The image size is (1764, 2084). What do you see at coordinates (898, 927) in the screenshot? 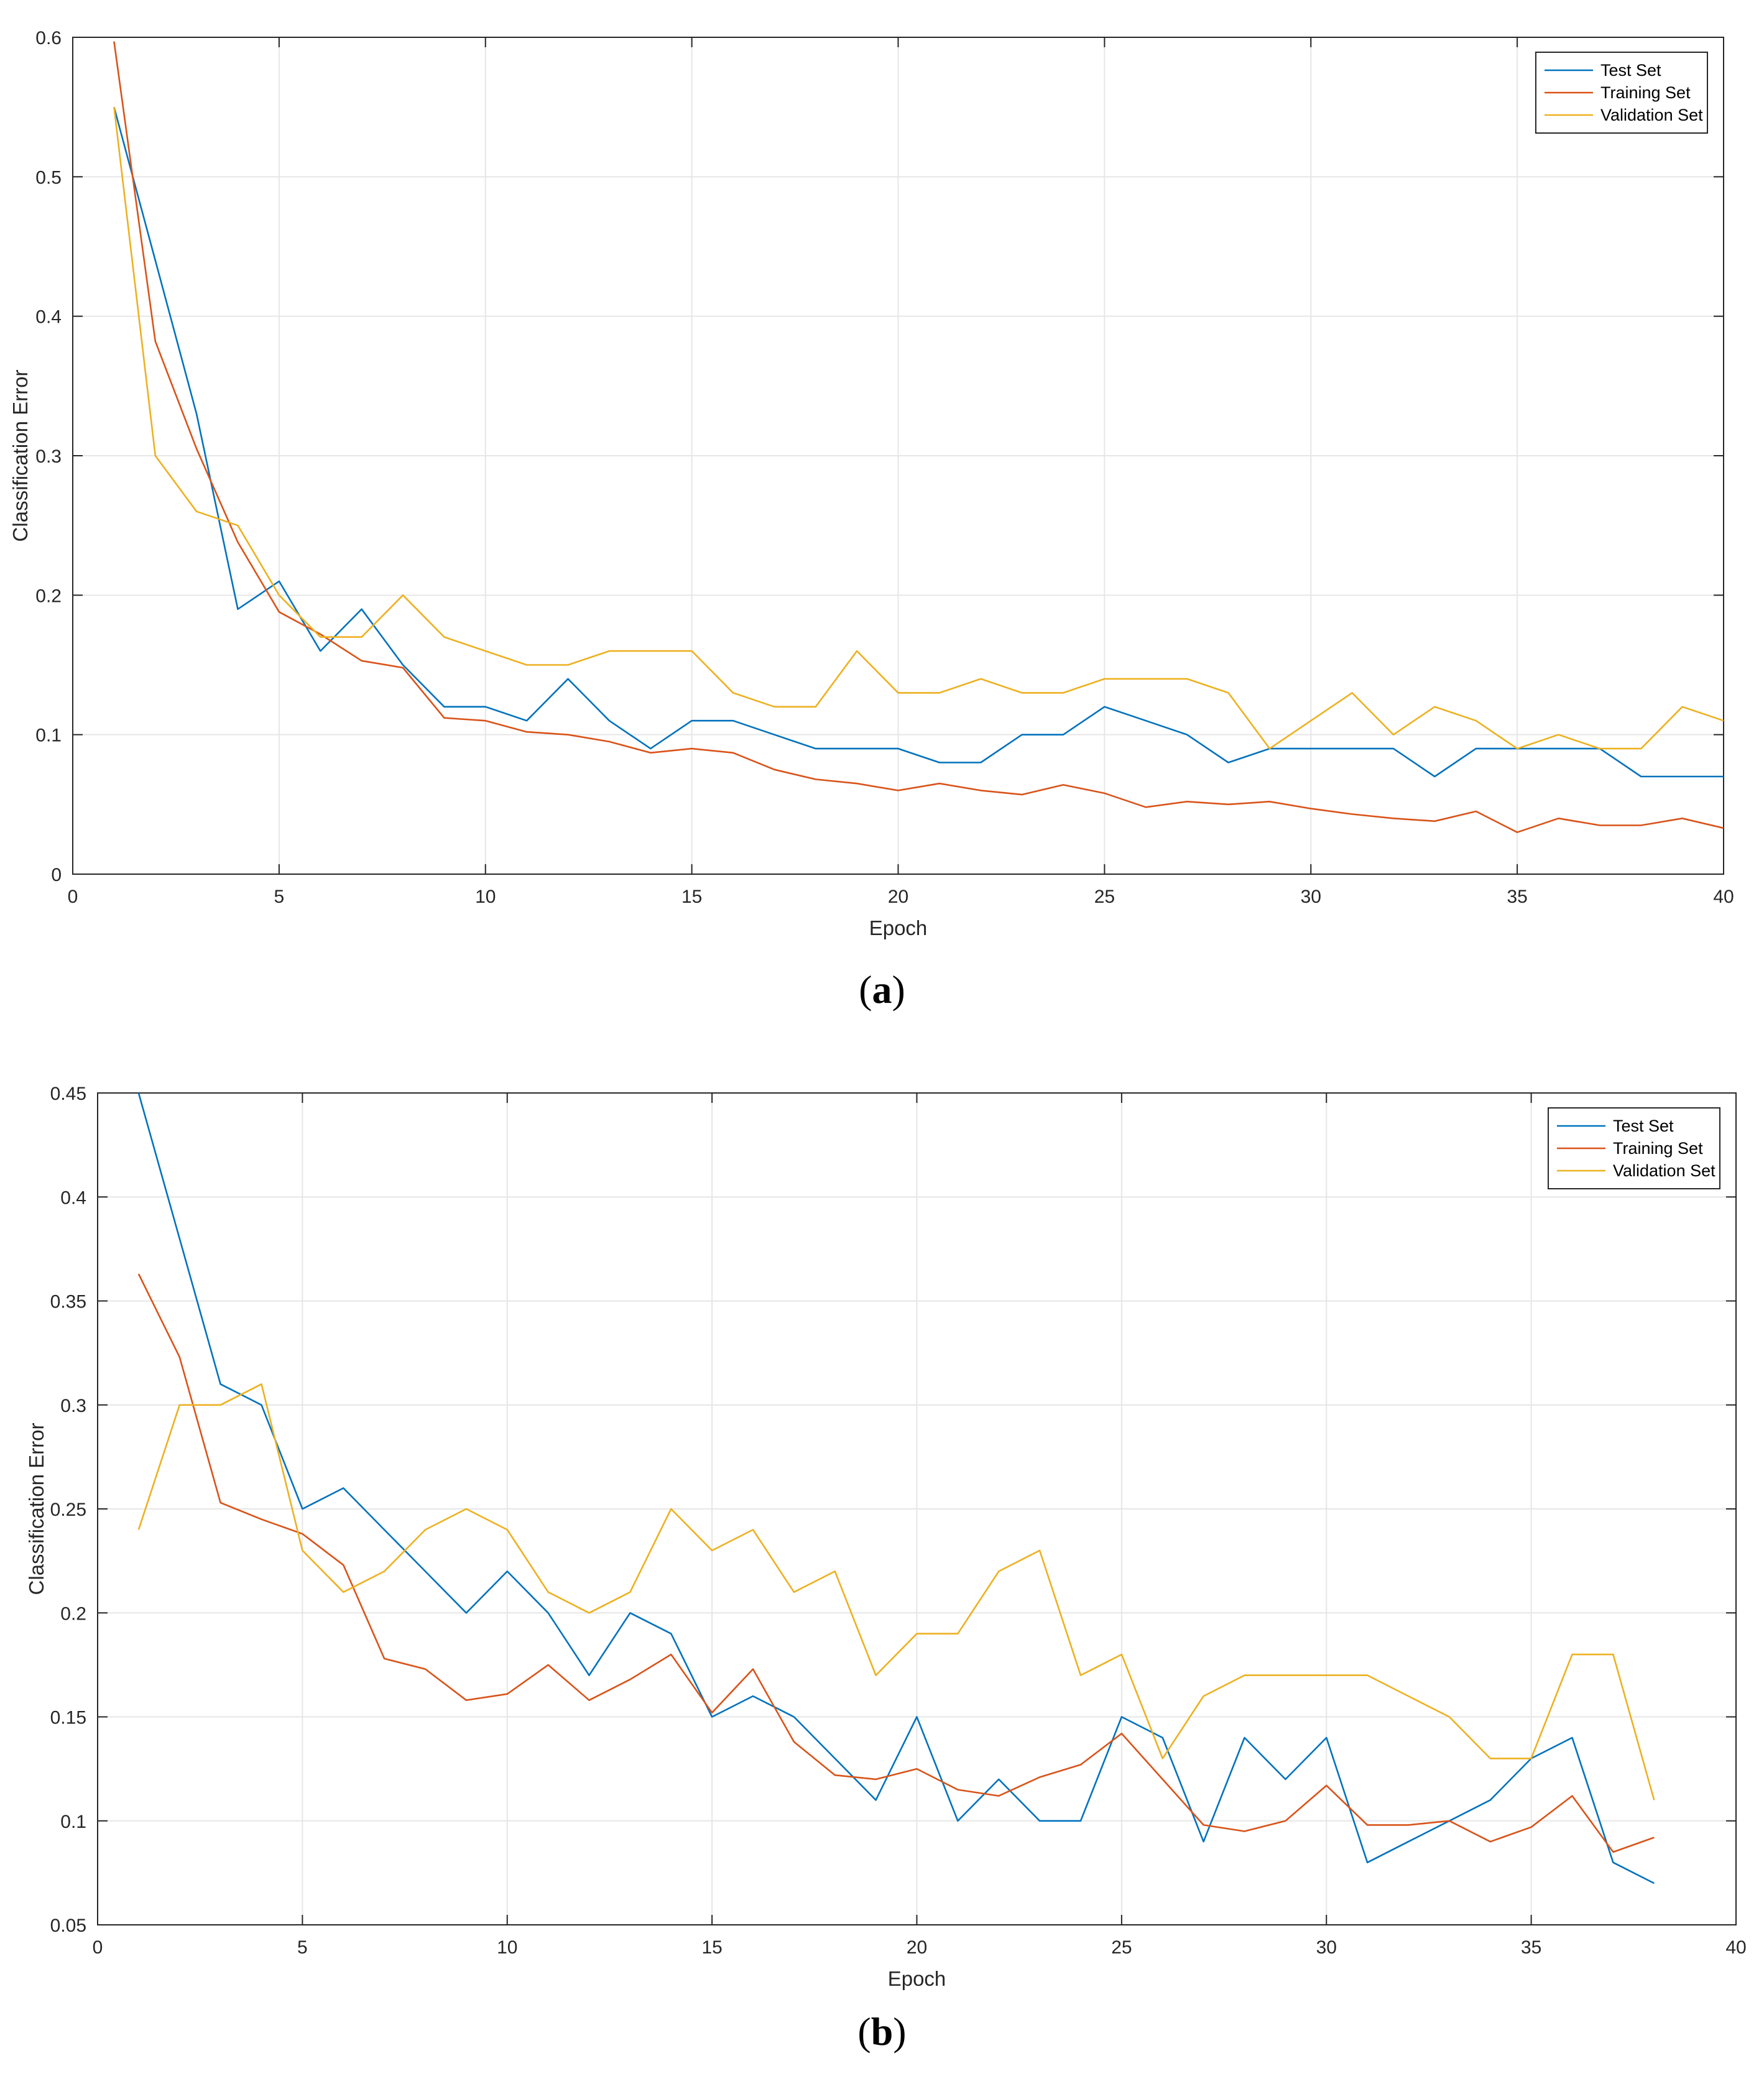
I see `chart-a-x-axis-label: Epoch` at bounding box center [898, 927].